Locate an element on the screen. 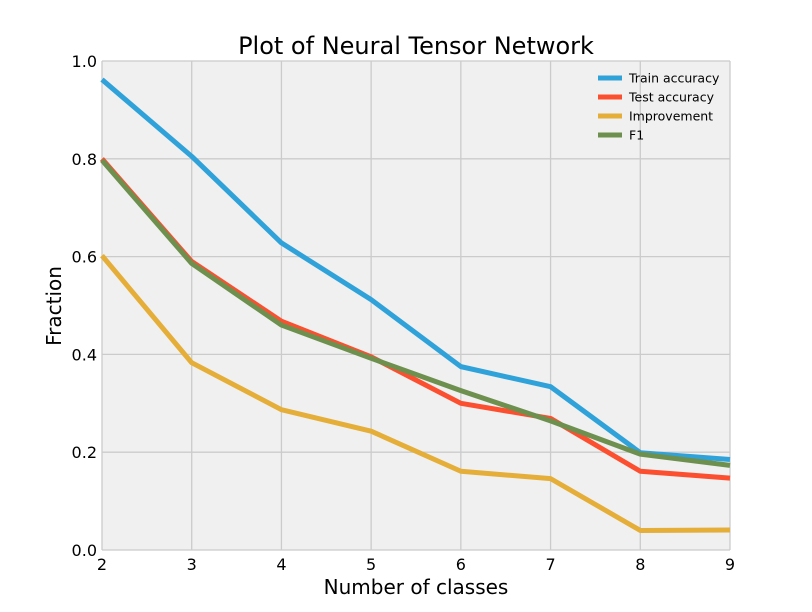  y-tick-label: 1.0 is located at coordinates (84, 61).